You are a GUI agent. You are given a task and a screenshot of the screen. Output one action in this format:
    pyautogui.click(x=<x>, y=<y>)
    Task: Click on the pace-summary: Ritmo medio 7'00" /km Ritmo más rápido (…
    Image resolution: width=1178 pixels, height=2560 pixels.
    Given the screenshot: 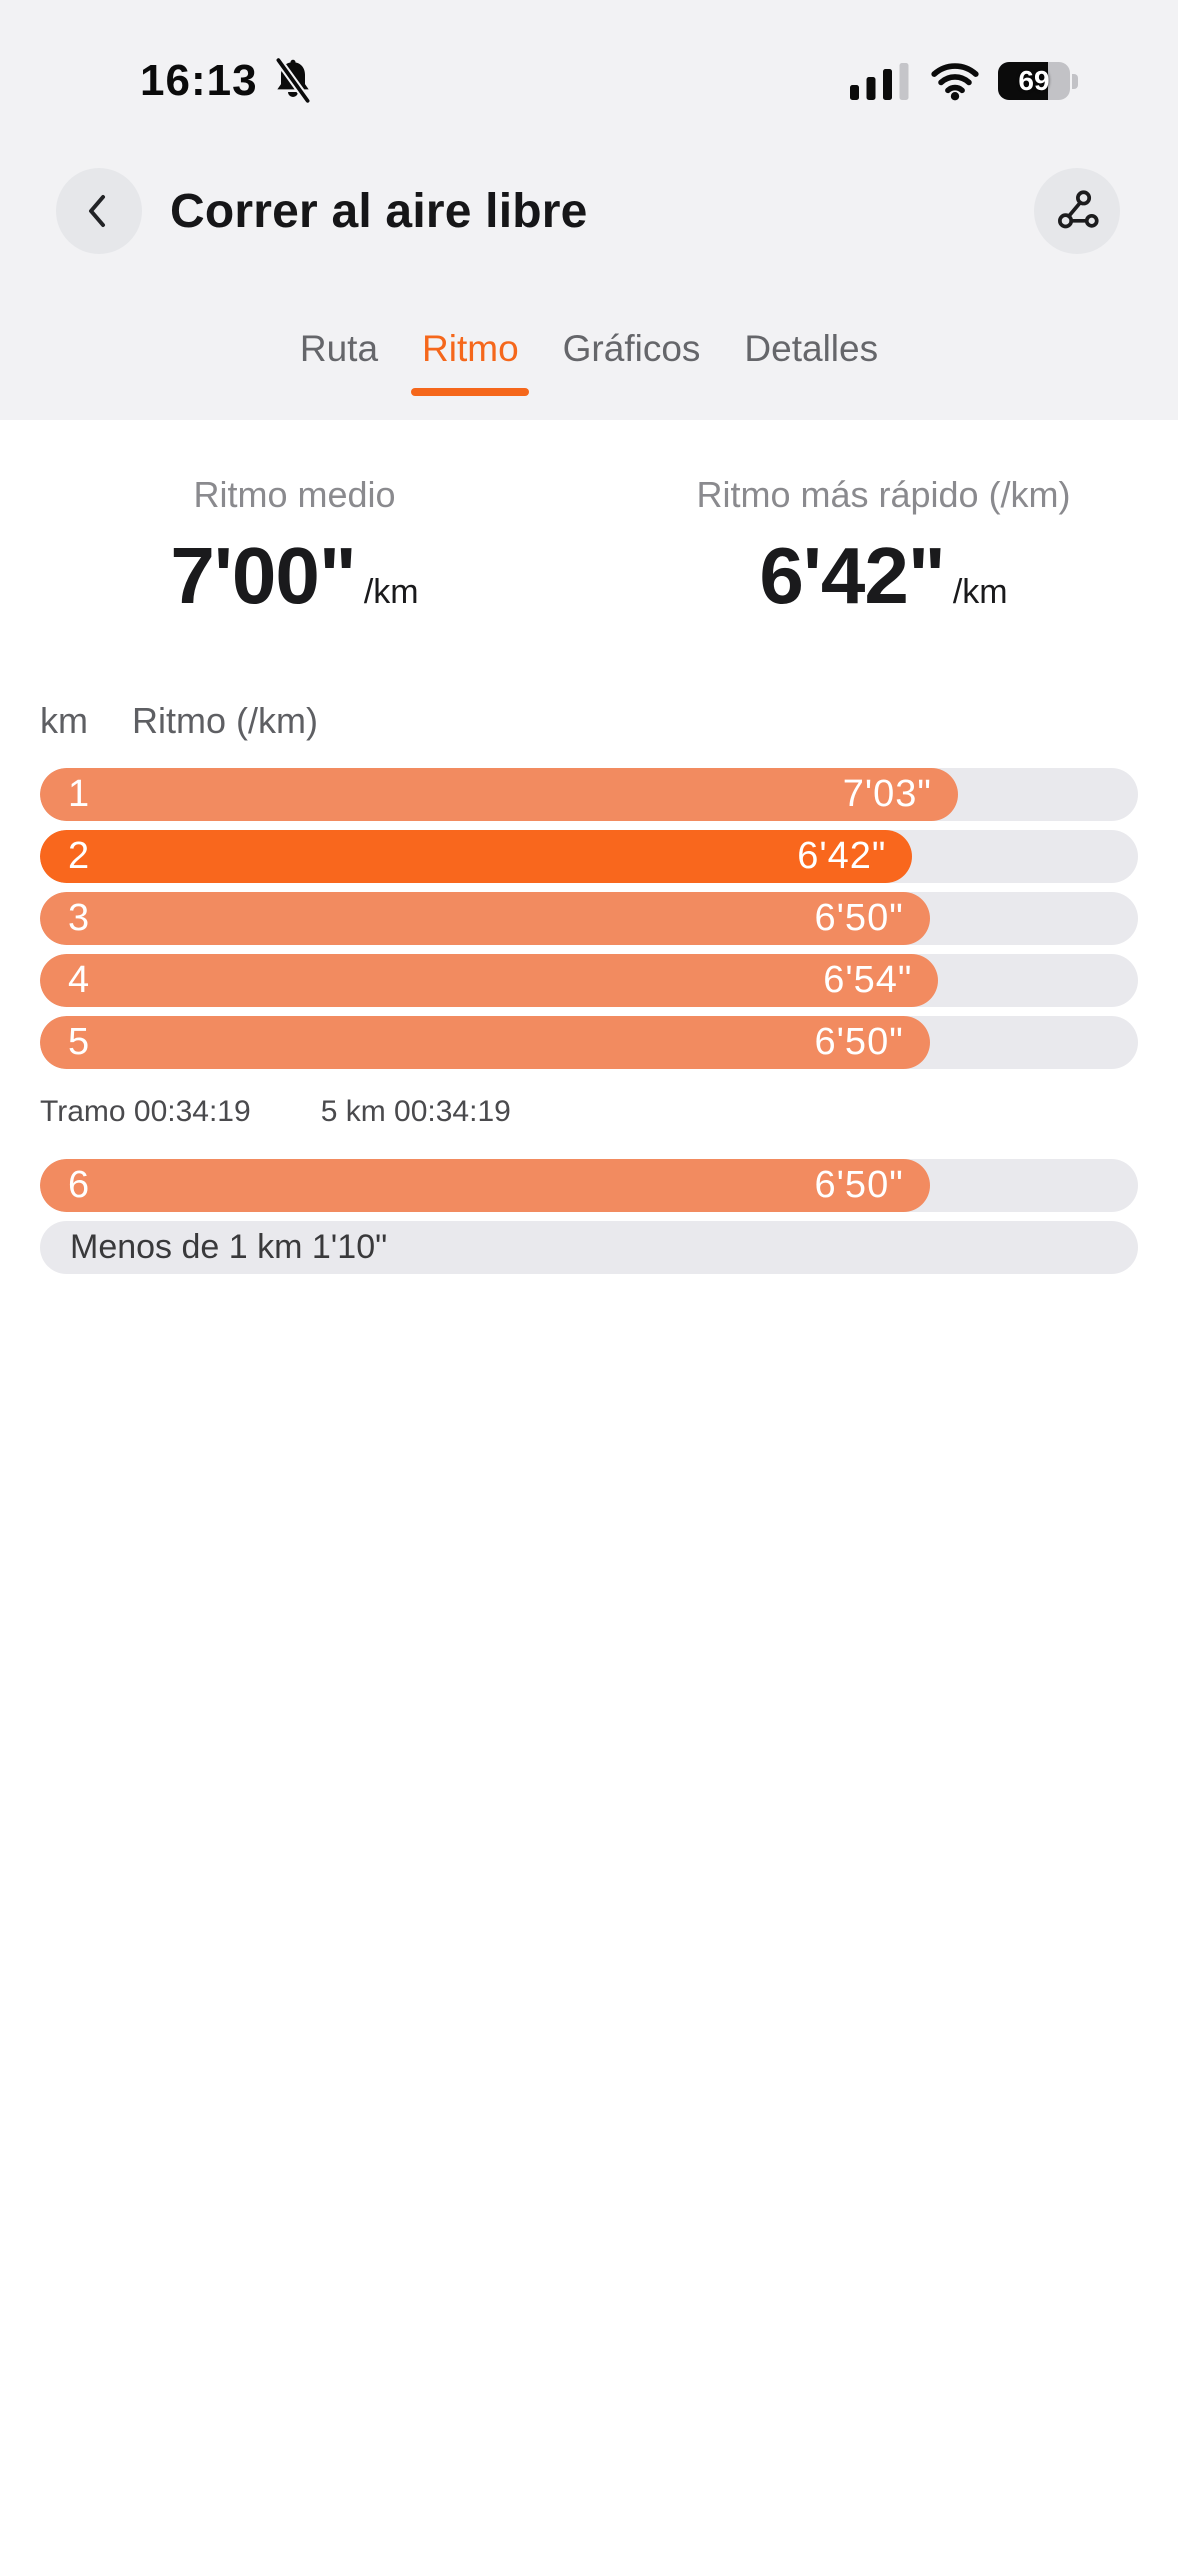 What is the action you would take?
    pyautogui.click(x=589, y=548)
    